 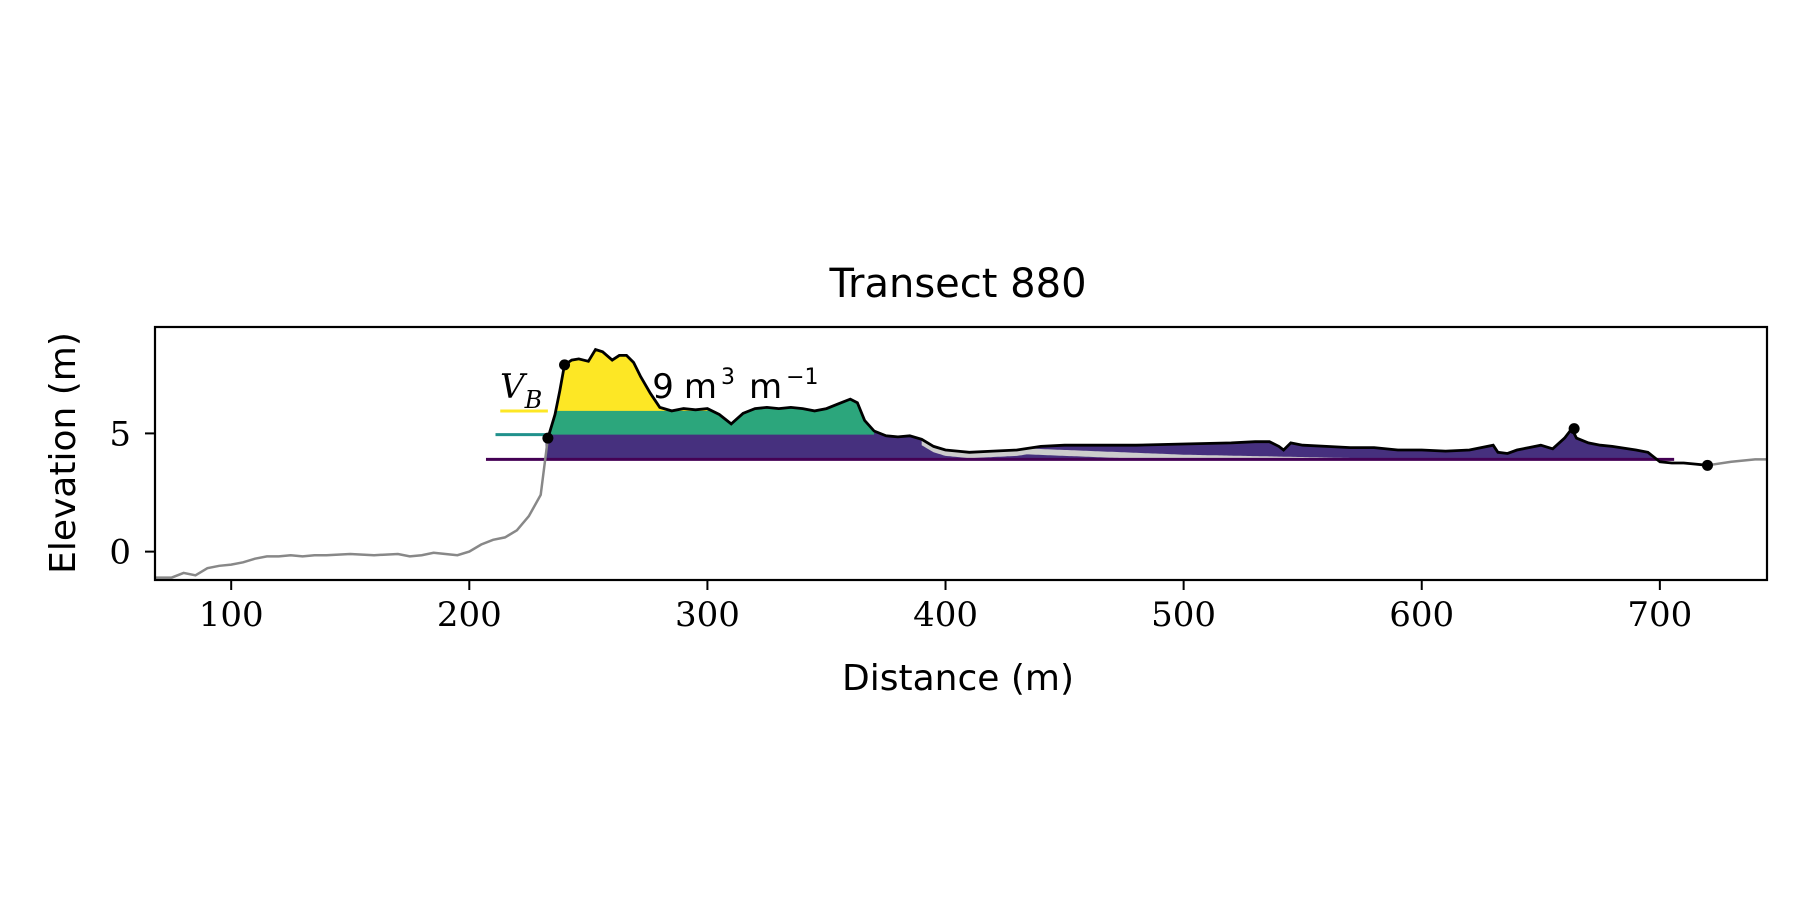 What do you see at coordinates (63, 453) in the screenshot?
I see `y-axis-label: Elevation (m)` at bounding box center [63, 453].